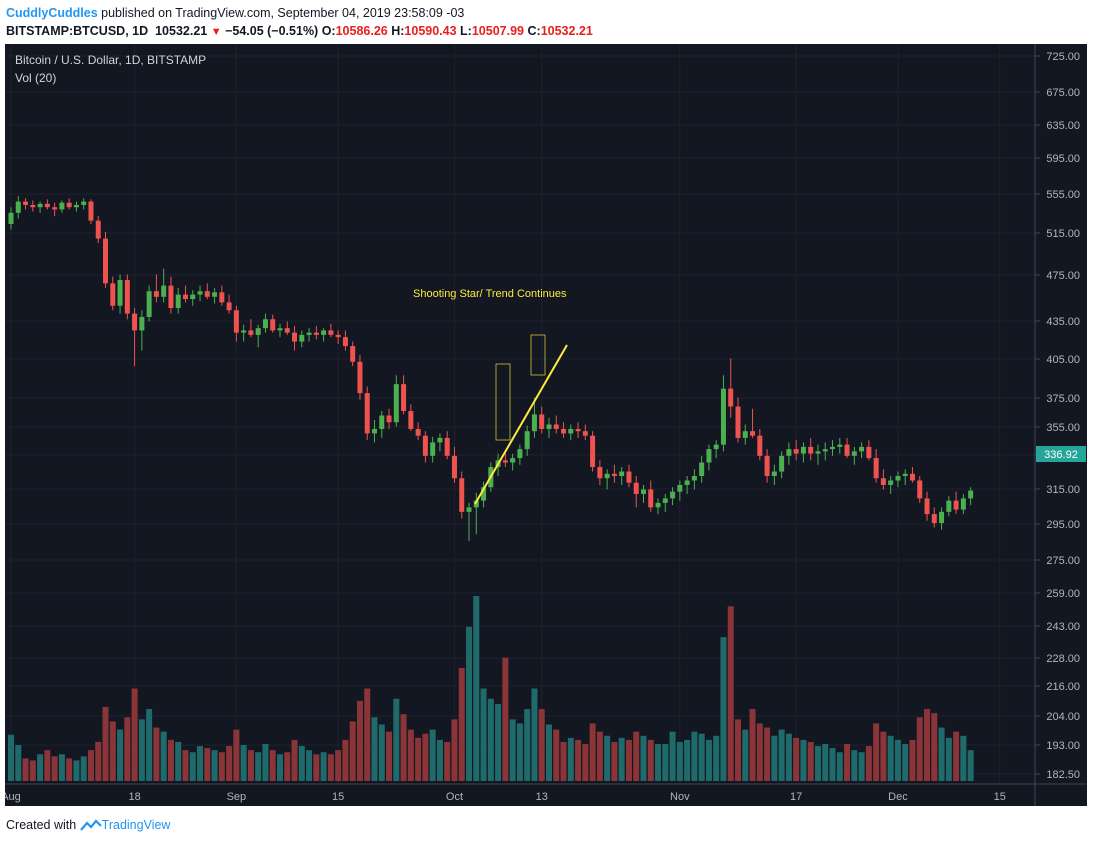 This screenshot has height=844, width=1093. What do you see at coordinates (1063, 490) in the screenshot?
I see `price-tick-label: 315.00` at bounding box center [1063, 490].